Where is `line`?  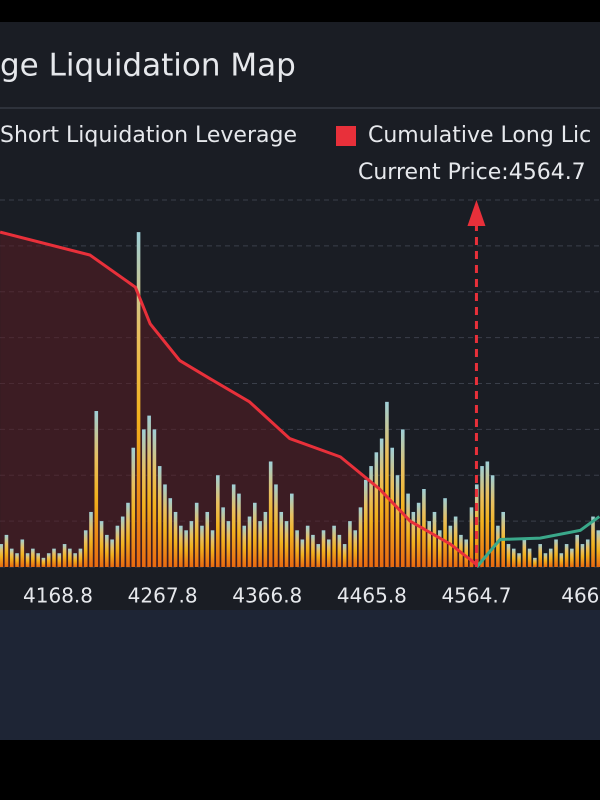
line is located at coordinates (537, 541).